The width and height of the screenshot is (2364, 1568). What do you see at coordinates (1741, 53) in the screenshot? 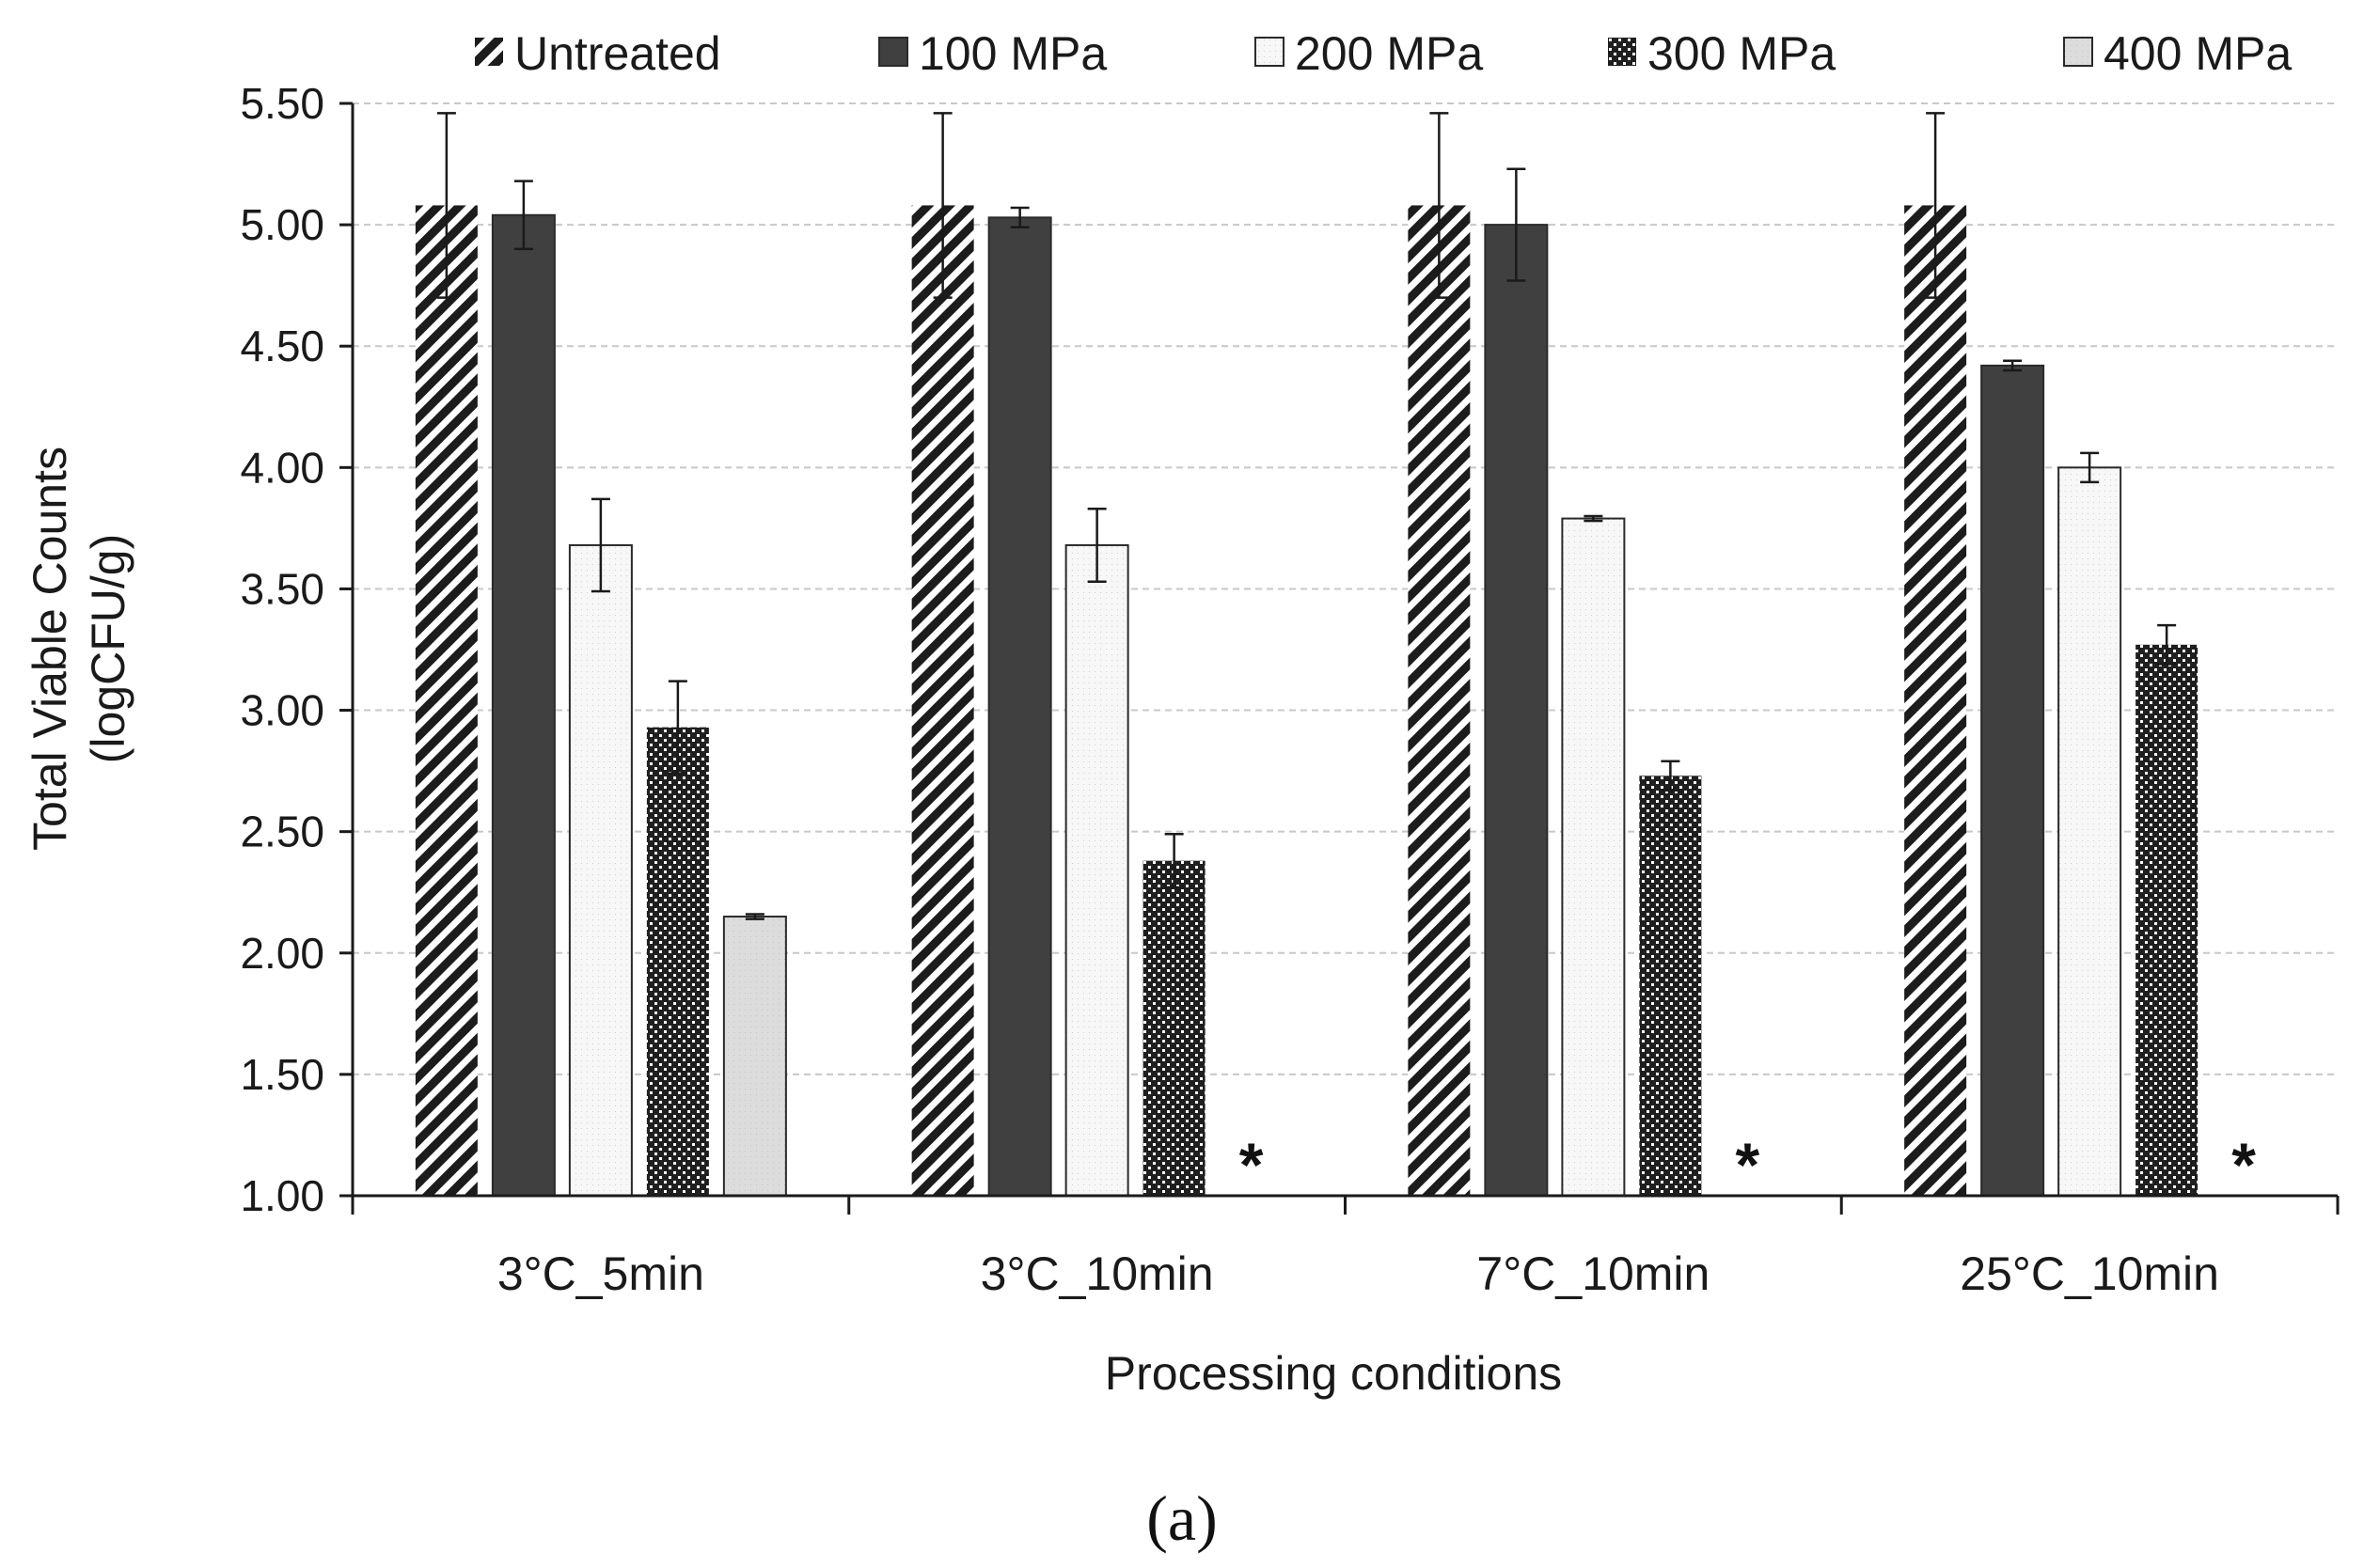
I see `legend-label: 300 MPa` at bounding box center [1741, 53].